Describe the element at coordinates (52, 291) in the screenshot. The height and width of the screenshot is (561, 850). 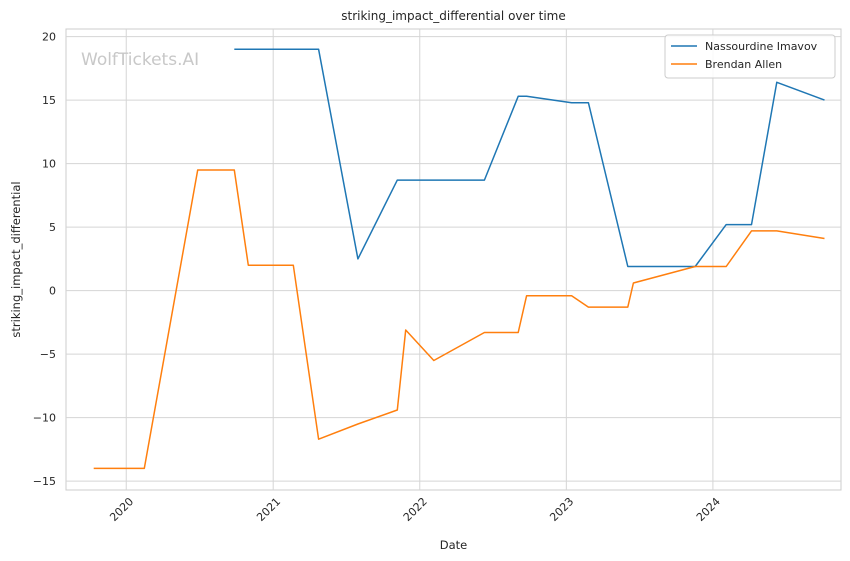
I see `y-tick-label: 0` at that location.